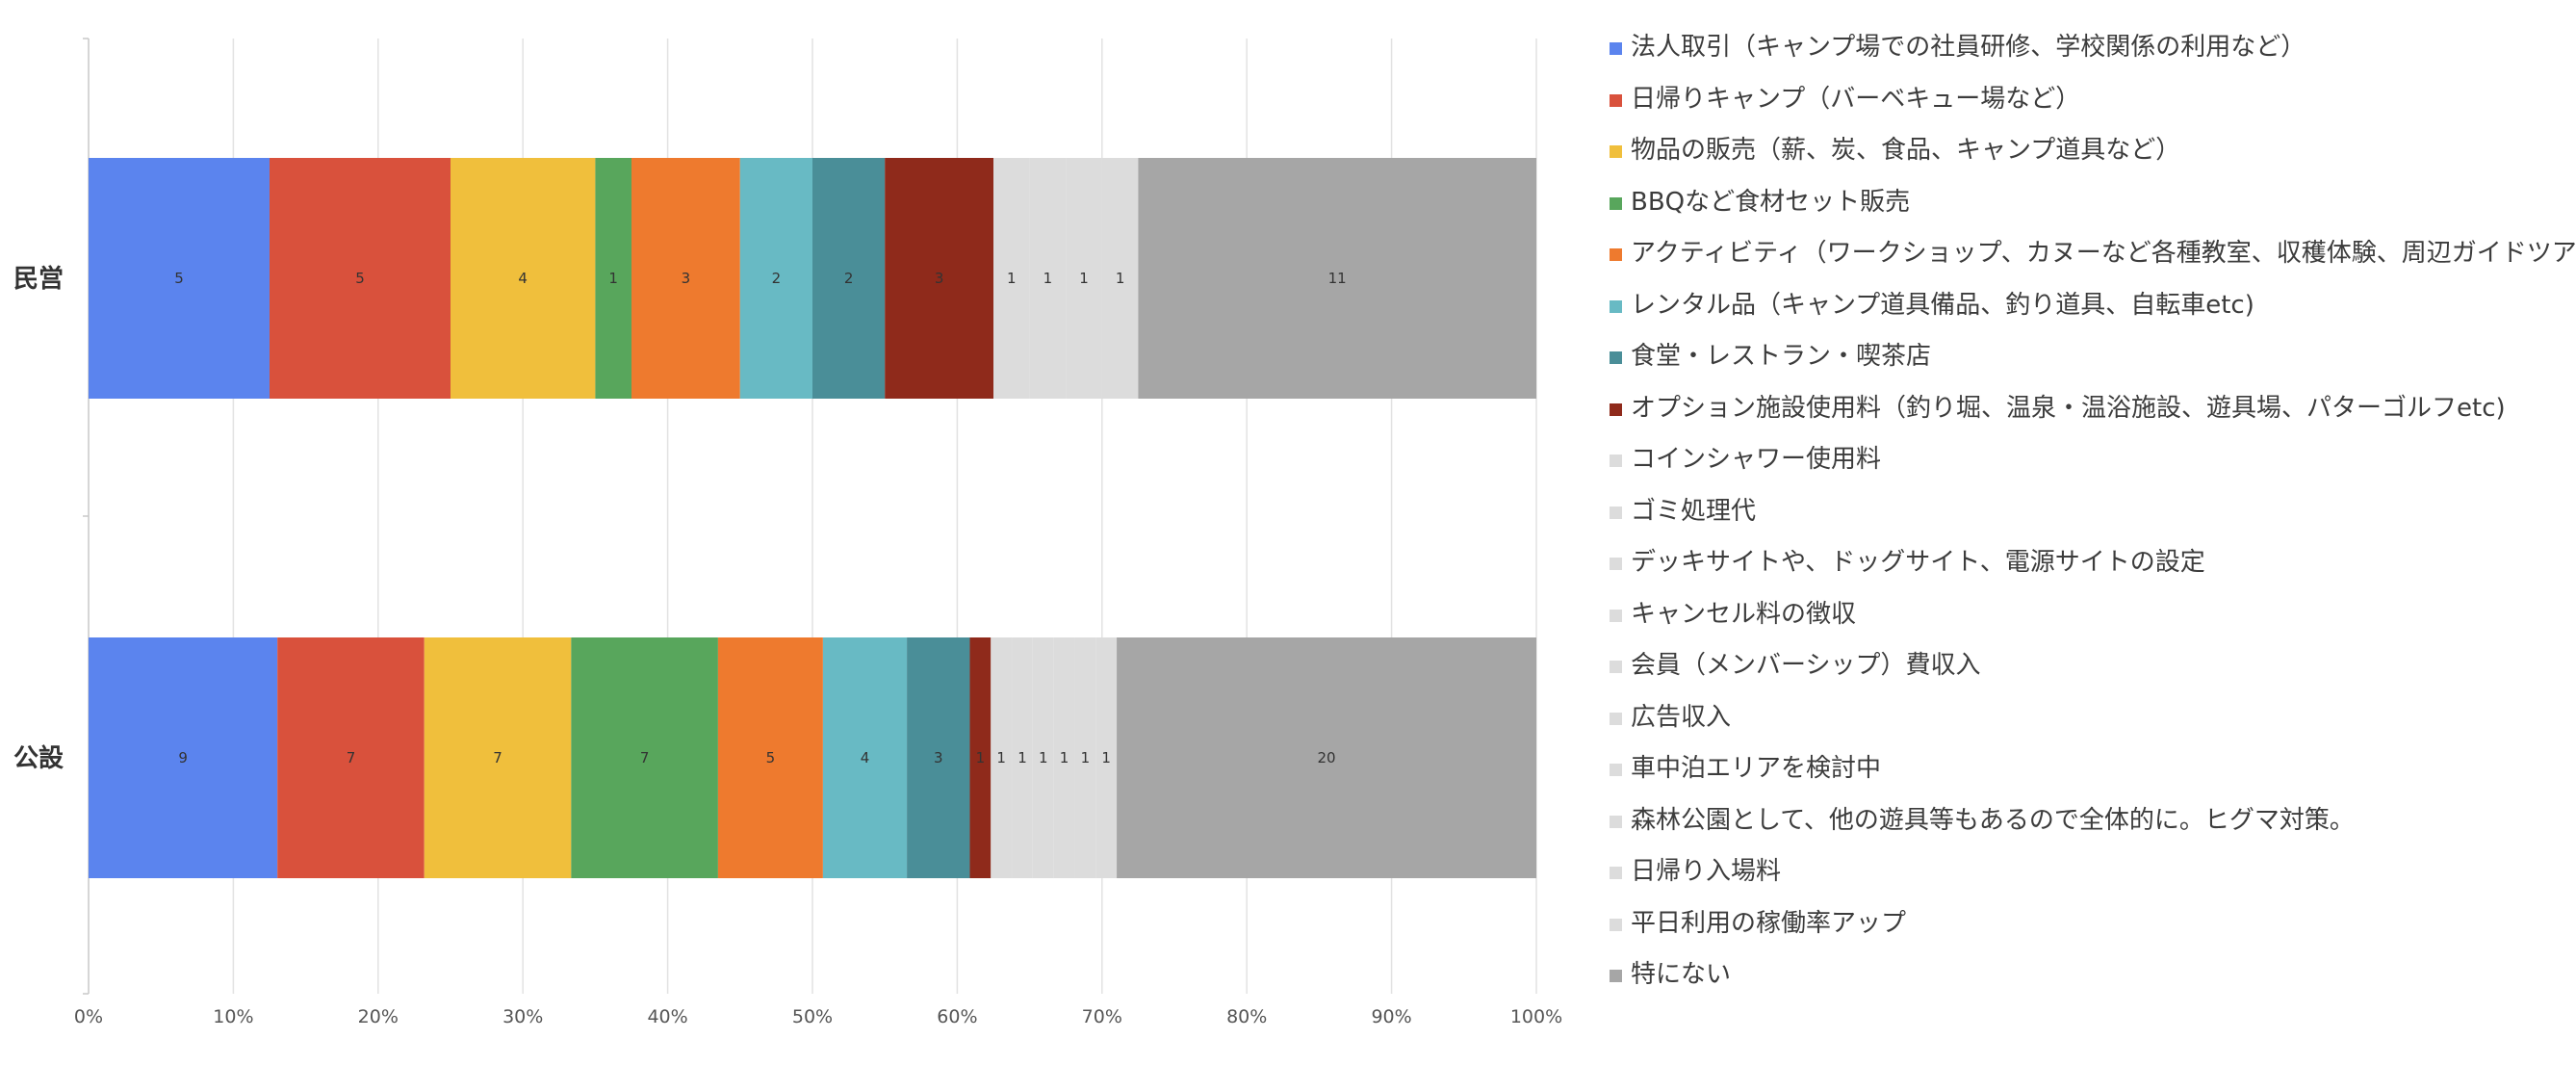 The width and height of the screenshot is (2576, 1065). I want to click on data-label: 11, so click(1337, 279).